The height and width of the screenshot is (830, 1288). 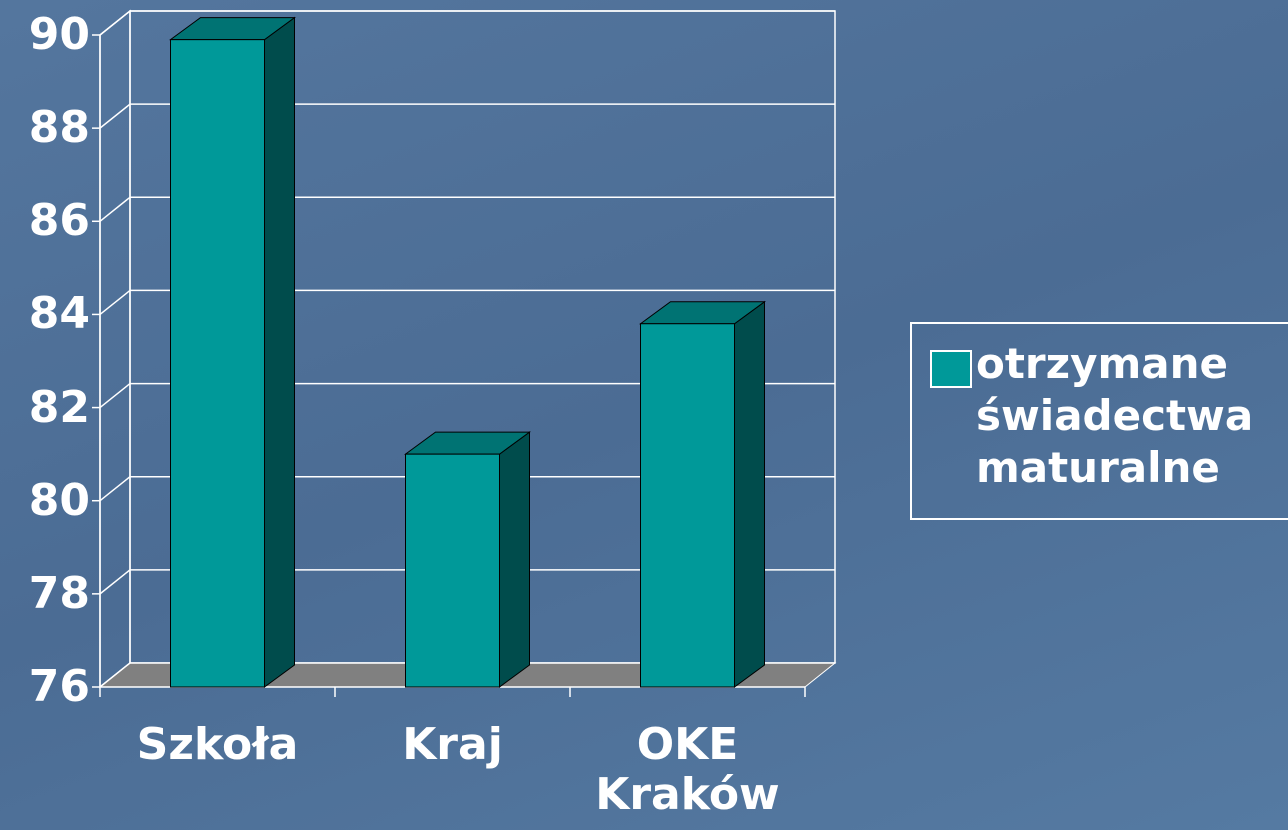 I want to click on legend: otrzymane świadectwa maturalne, so click(x=1099, y=421).